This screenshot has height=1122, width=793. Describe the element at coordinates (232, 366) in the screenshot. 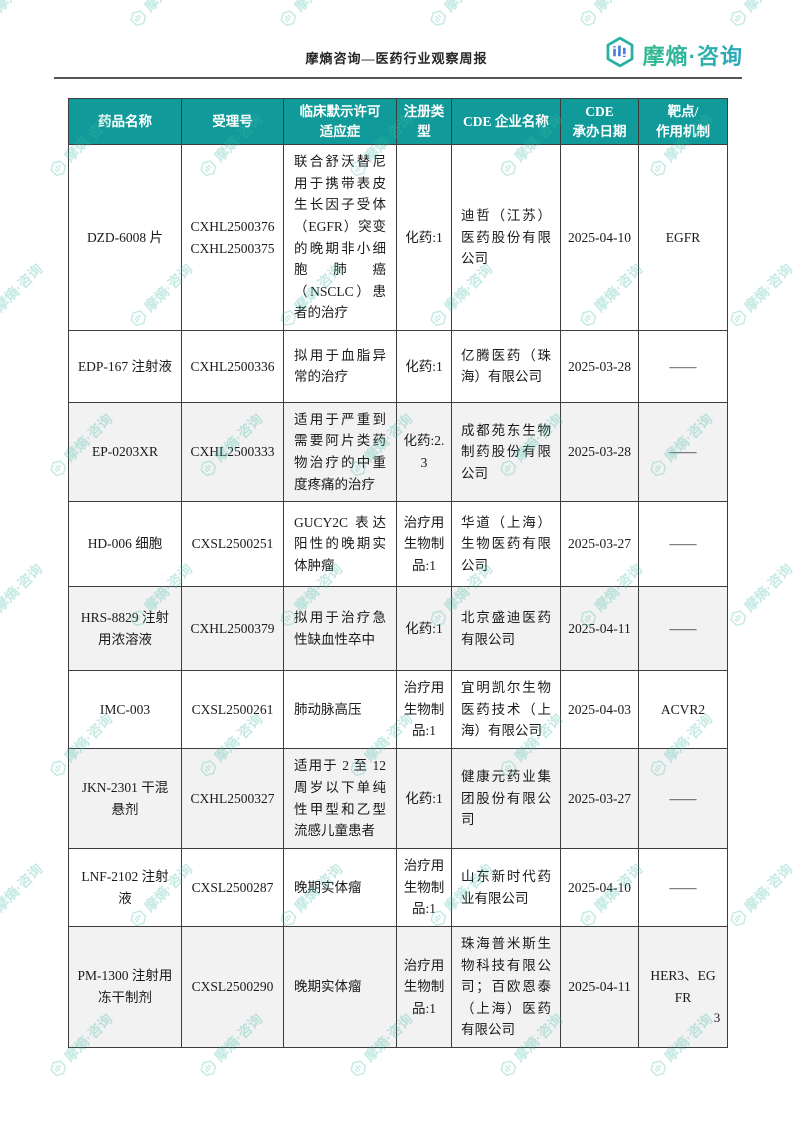

I see `cell-acceptance_no: CXHL2500336` at that location.